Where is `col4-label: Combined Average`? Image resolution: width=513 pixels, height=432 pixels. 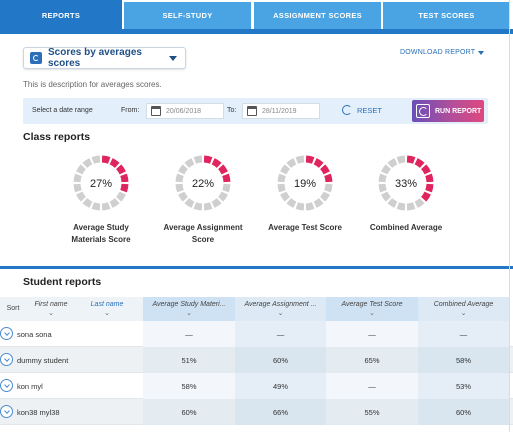 col4-label: Combined Average is located at coordinates (463, 304).